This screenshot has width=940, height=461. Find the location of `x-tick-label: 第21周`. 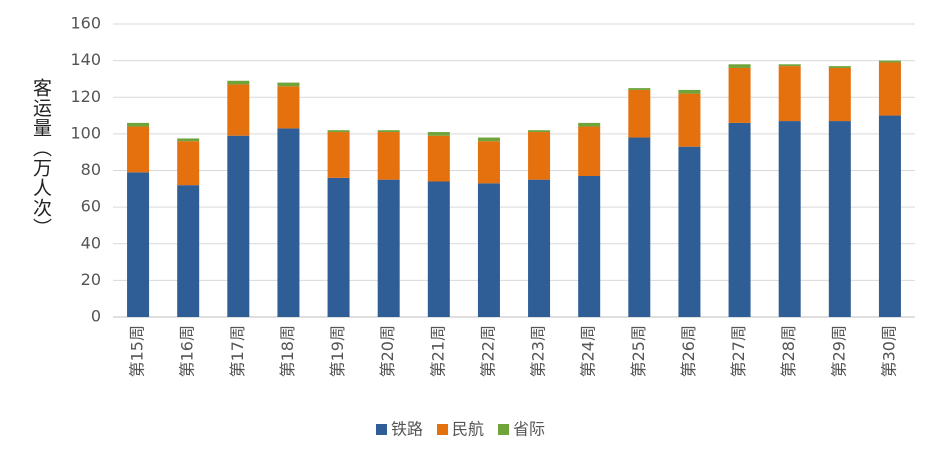

x-tick-label: 第21周 is located at coordinates (437, 351).